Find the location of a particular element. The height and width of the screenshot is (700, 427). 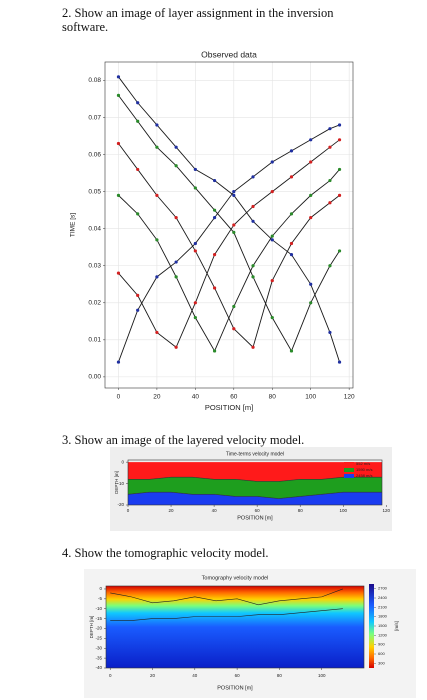

y-axis-label: TIME [s] is located at coordinates (73, 225).